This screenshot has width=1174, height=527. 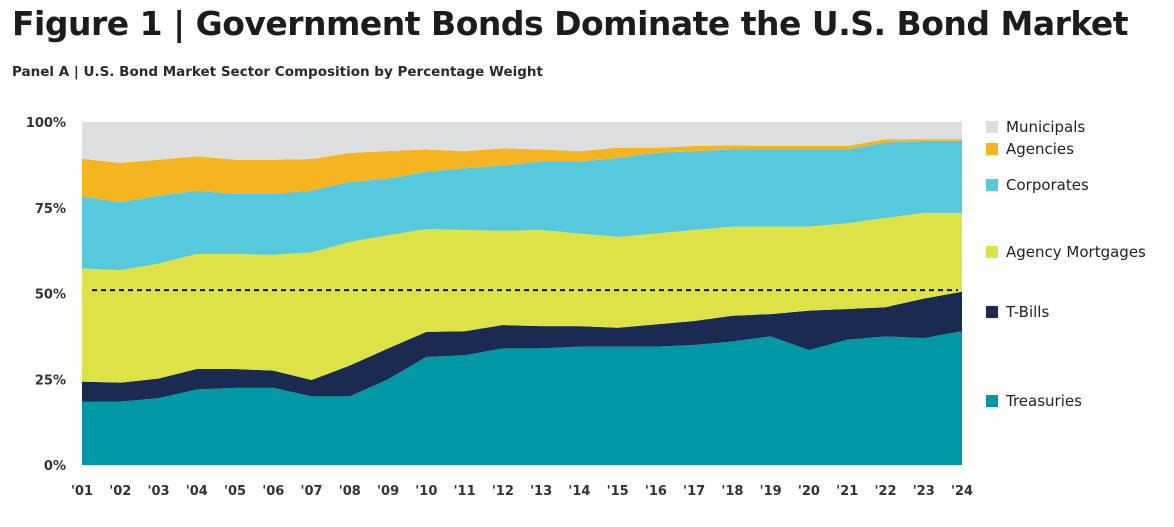 I want to click on x-tick-label: '19, so click(x=771, y=491).